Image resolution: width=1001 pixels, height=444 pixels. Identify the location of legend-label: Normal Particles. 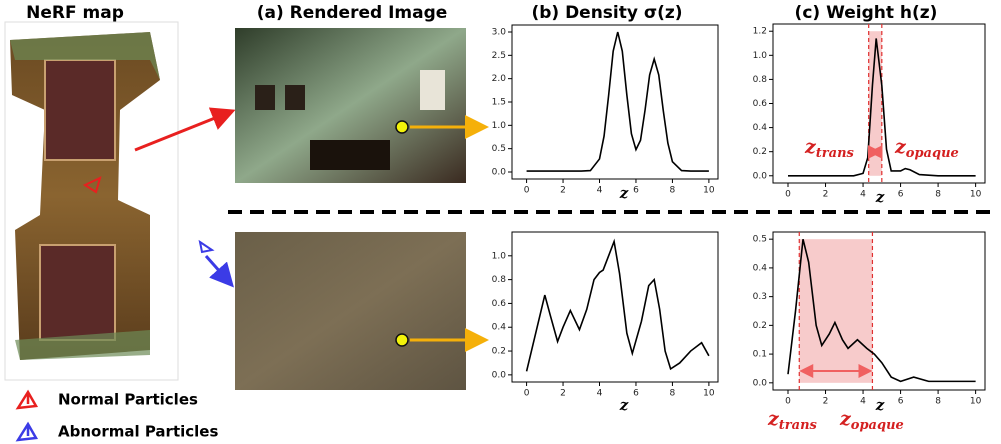
(128, 400).